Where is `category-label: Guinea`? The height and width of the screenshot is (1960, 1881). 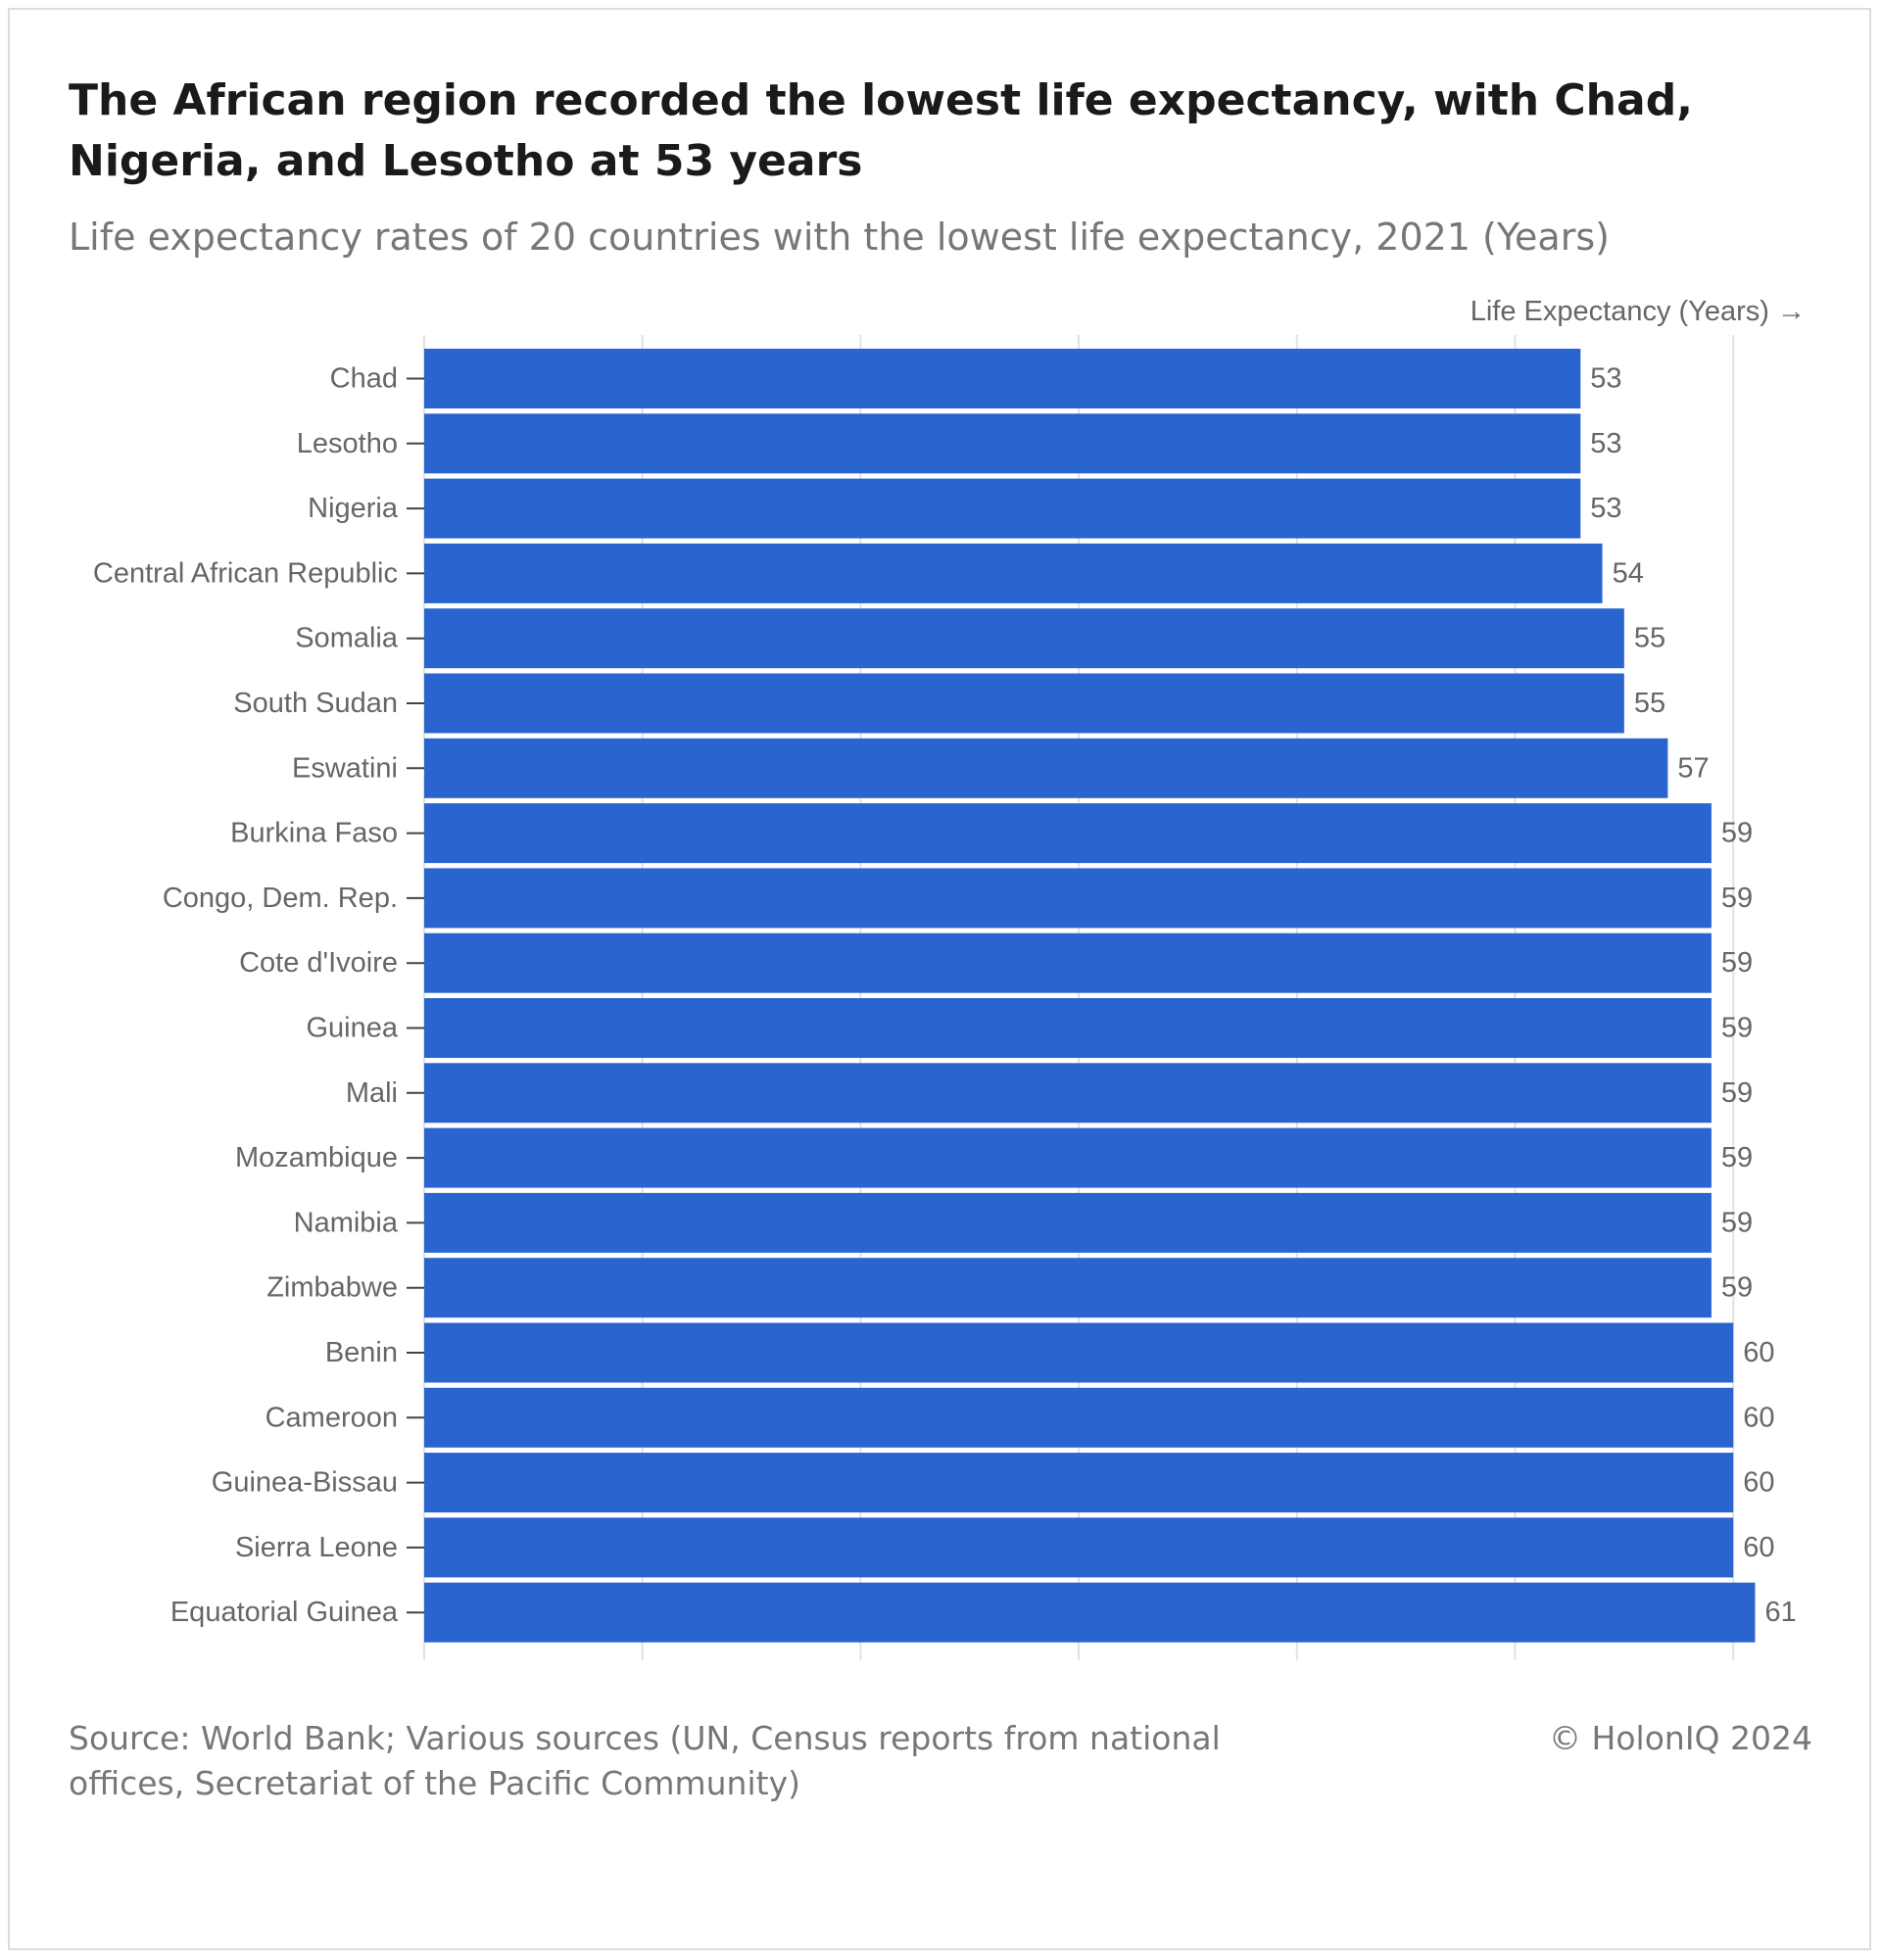
category-label: Guinea is located at coordinates (352, 1028).